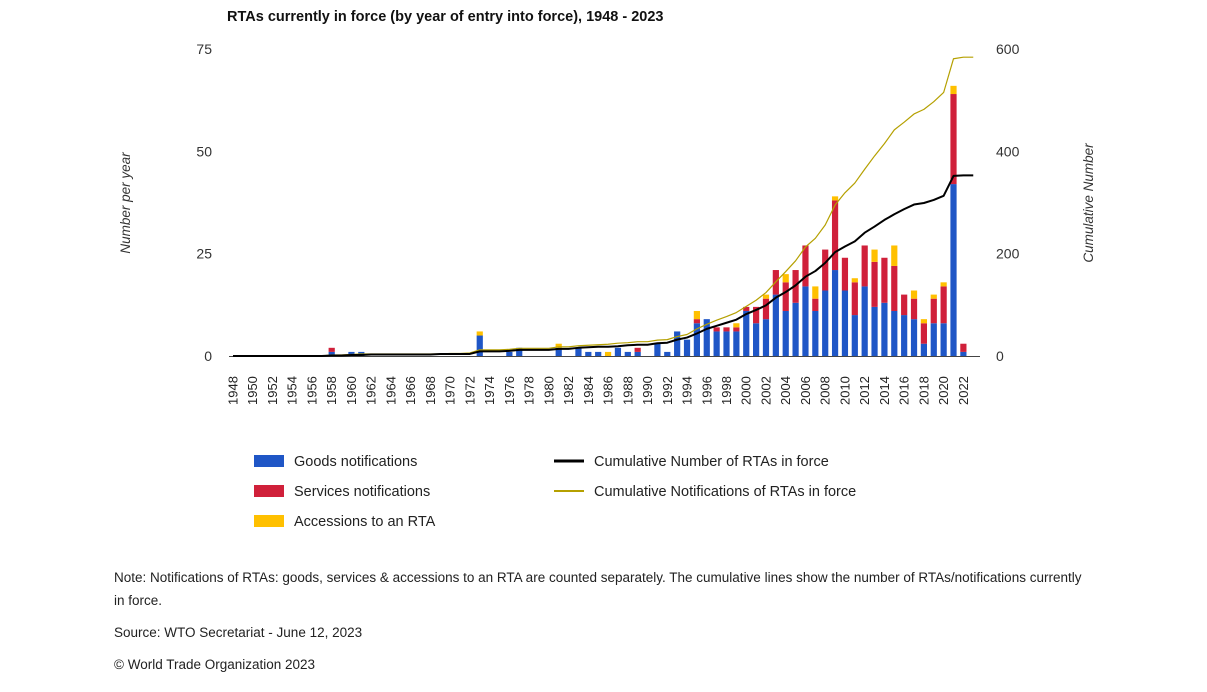 The height and width of the screenshot is (692, 1207). I want to click on legend-label: Cumulative Number of RTAs in force, so click(711, 462).